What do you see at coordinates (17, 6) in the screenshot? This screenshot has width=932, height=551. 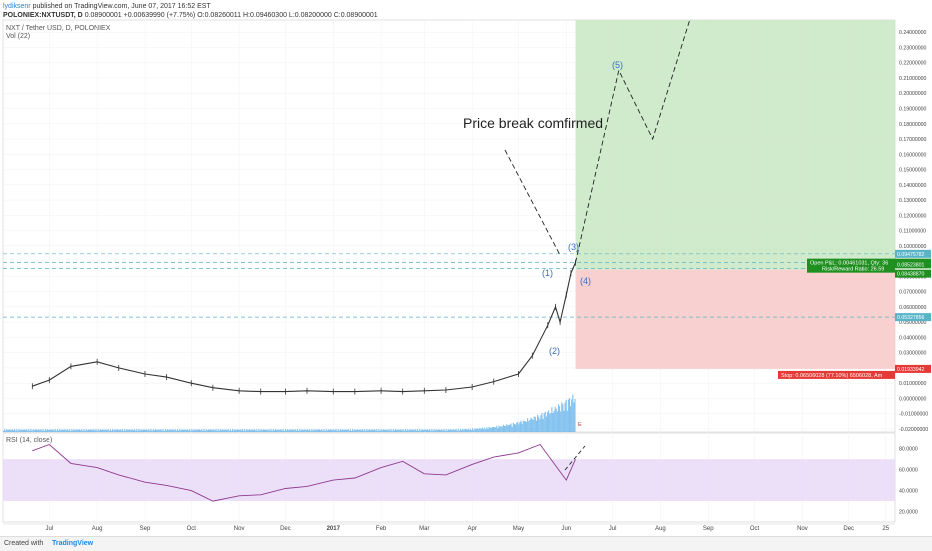 I see `publisher-name: lydiksenr` at bounding box center [17, 6].